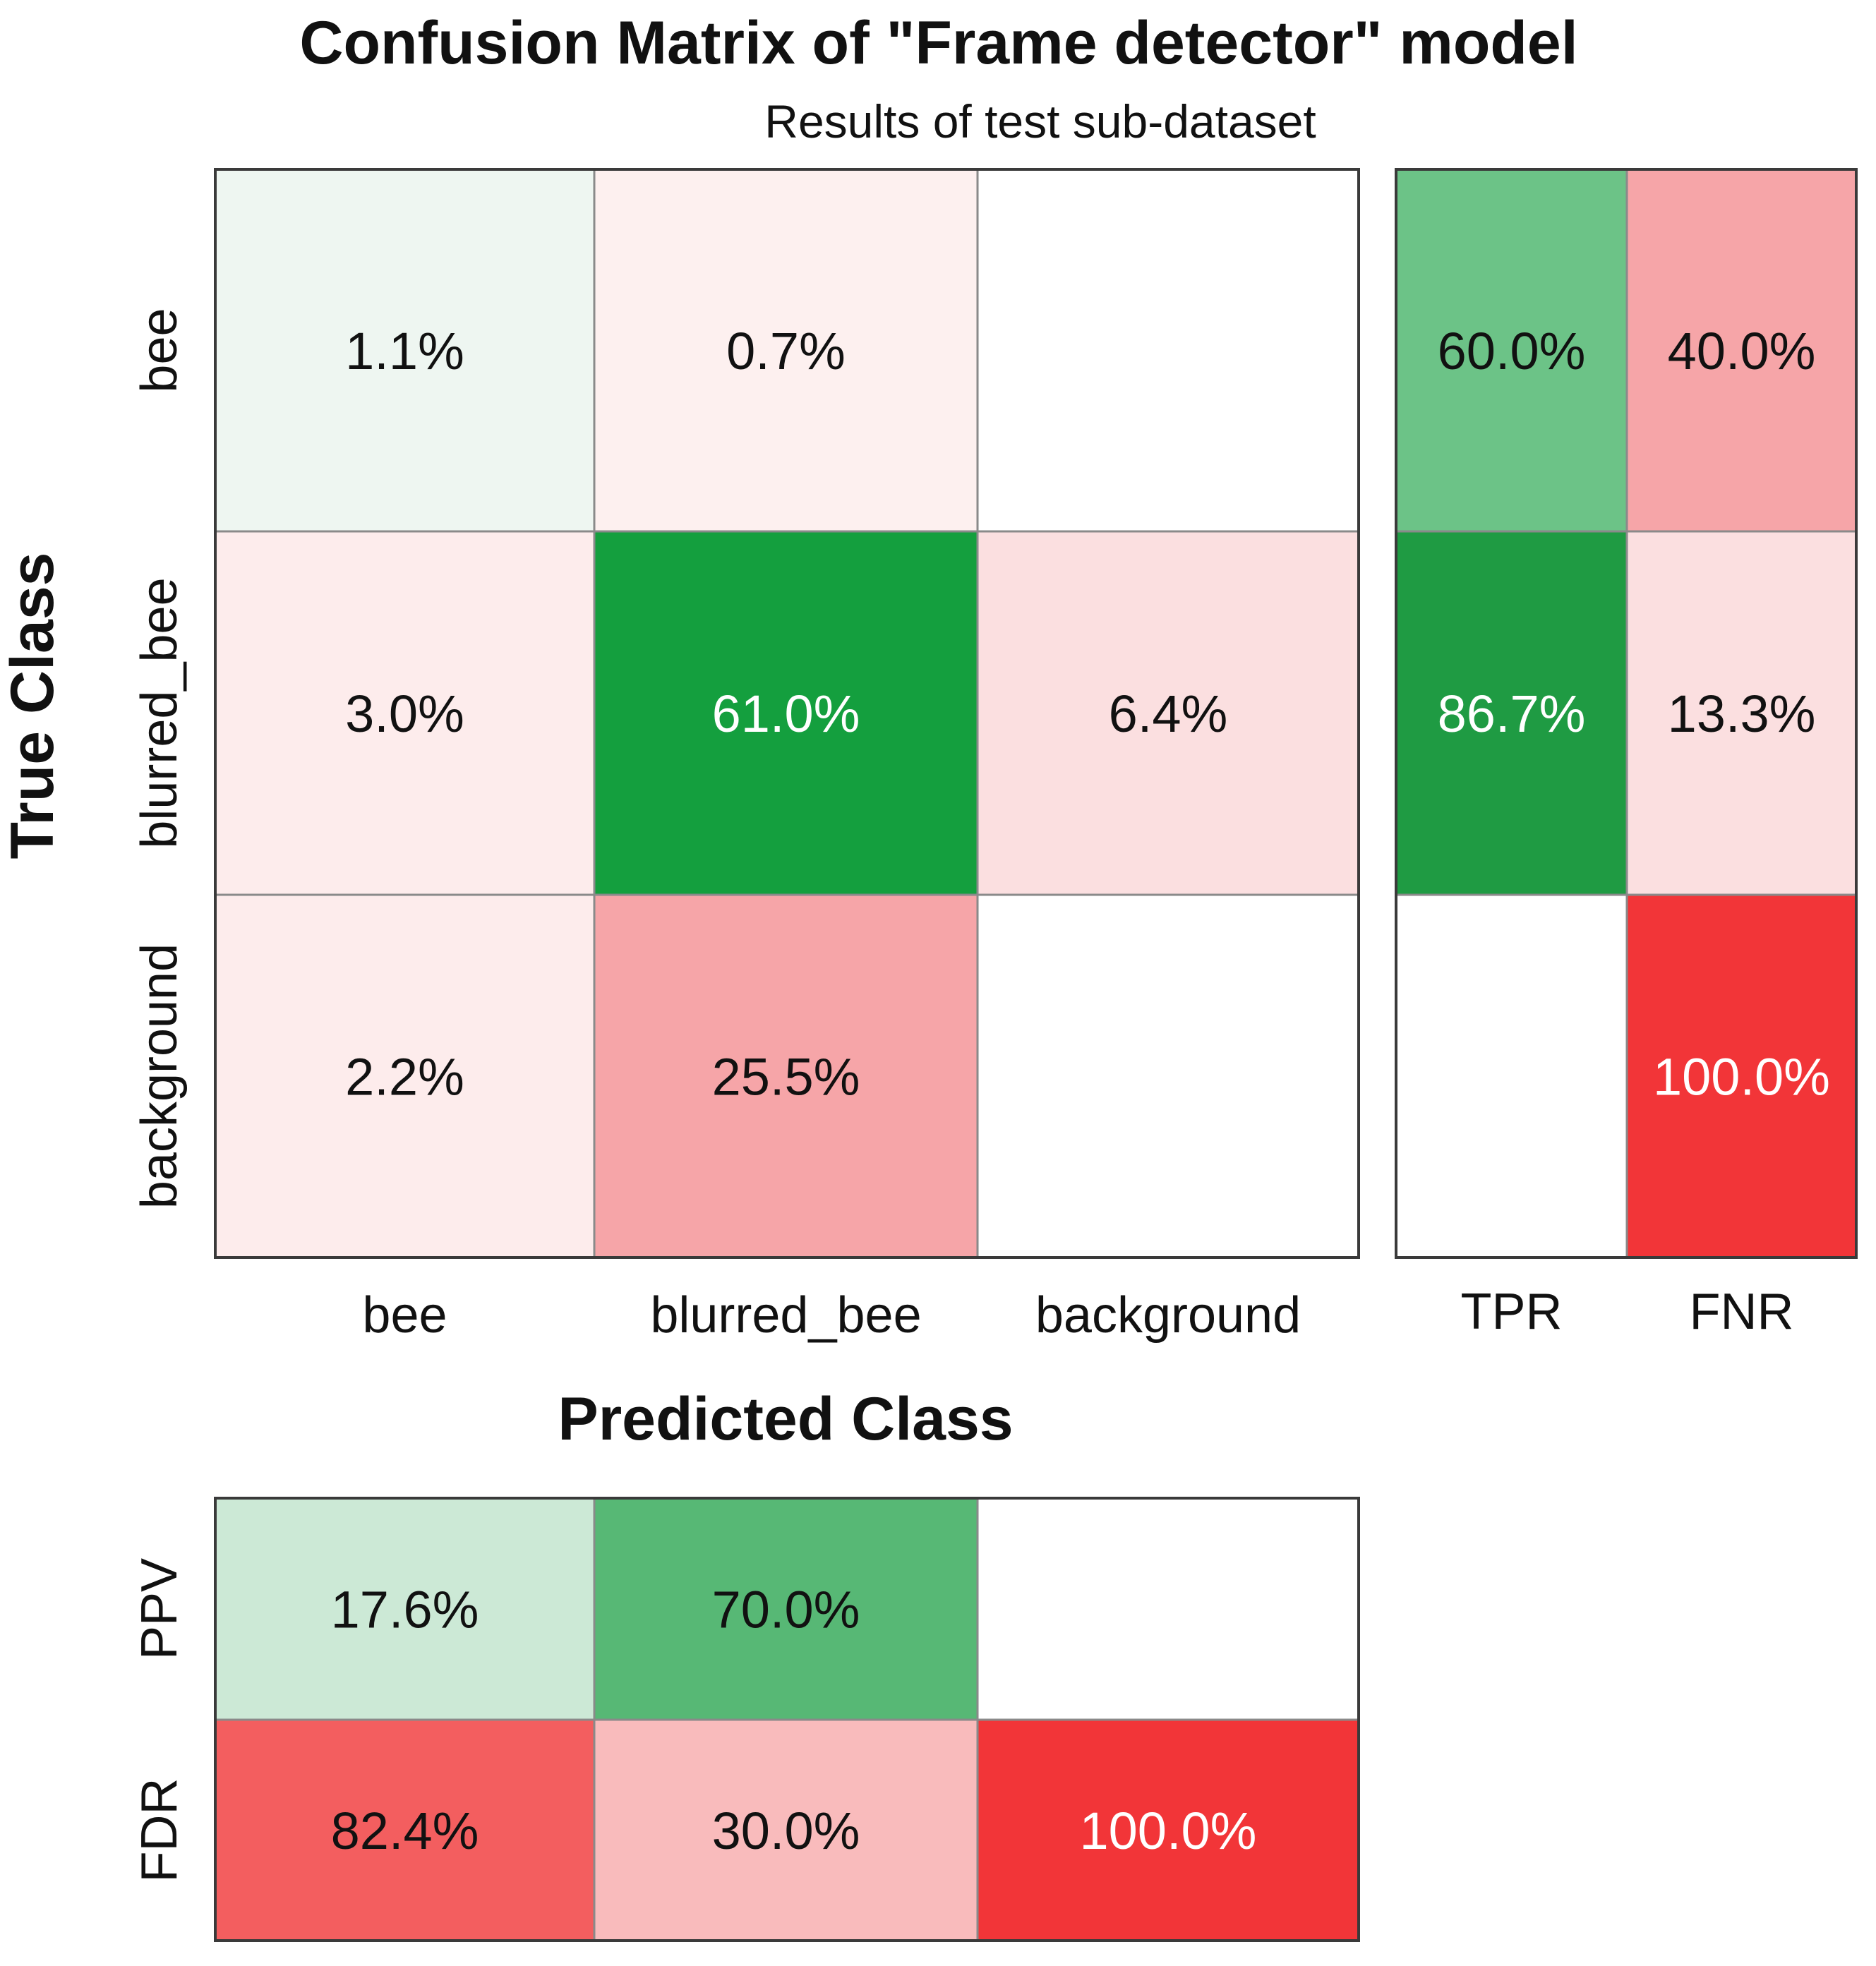 The height and width of the screenshot is (1966, 1876). Describe the element at coordinates (1168, 1076) in the screenshot. I see `matrix-background-background-cell` at that location.